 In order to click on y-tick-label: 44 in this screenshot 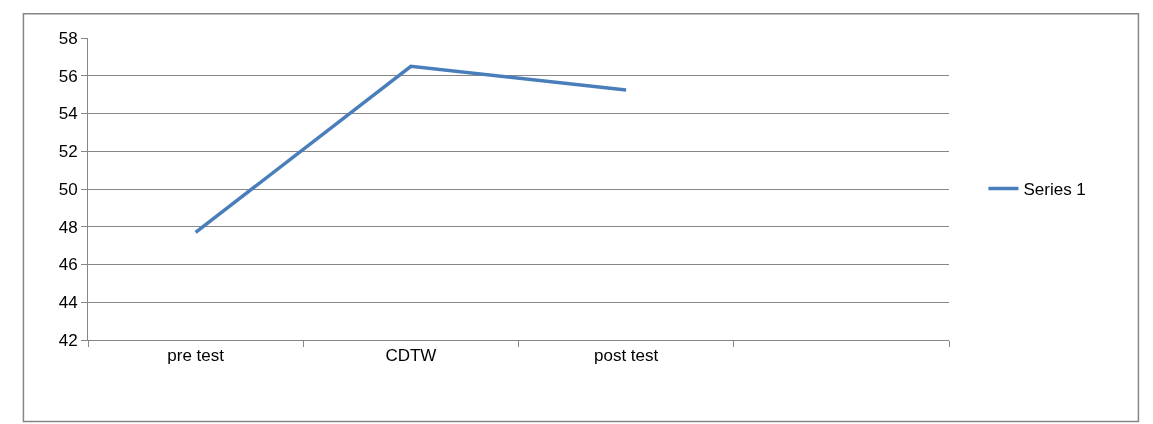, I will do `click(68, 303)`.